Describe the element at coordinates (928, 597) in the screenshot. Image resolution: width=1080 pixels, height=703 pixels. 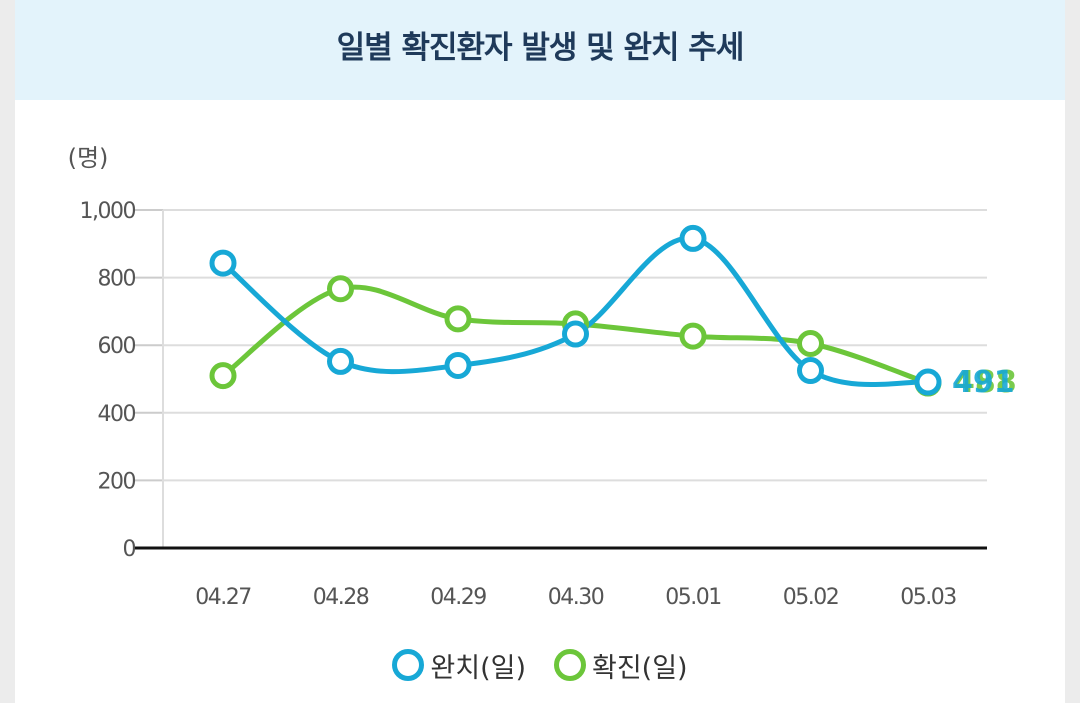
I see `x-tick-label: 05.03` at that location.